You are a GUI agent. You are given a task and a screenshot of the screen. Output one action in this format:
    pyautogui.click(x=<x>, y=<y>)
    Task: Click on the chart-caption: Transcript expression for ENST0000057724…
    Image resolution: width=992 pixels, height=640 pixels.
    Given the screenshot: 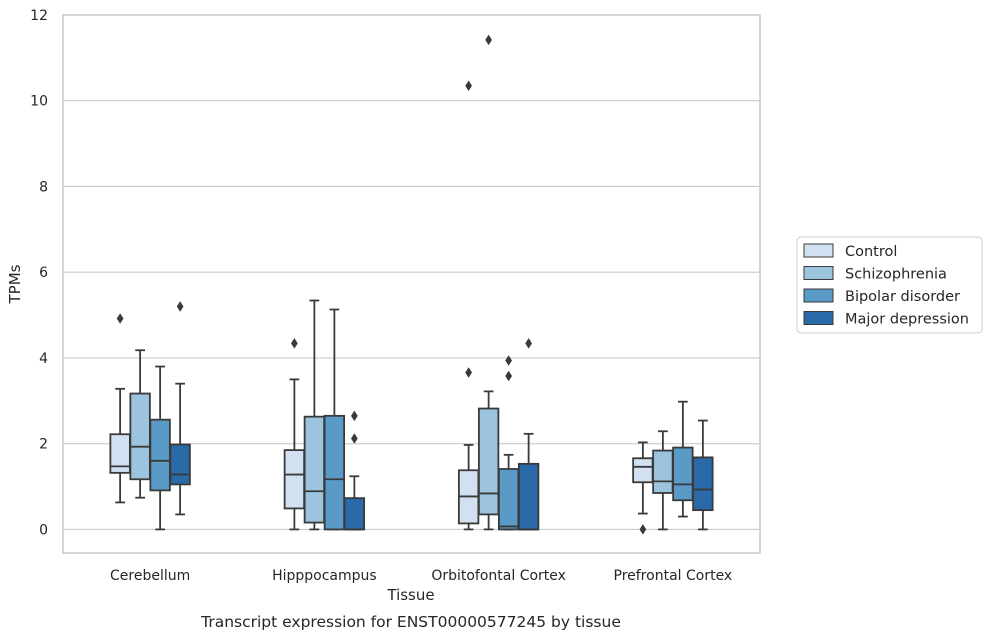 What is the action you would take?
    pyautogui.click(x=410, y=622)
    